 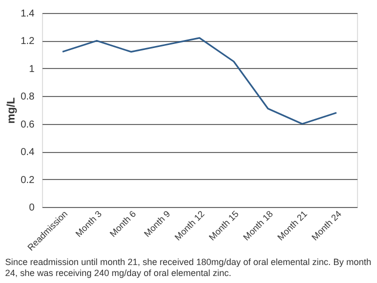 I want to click on y-tick-label: 0.6, so click(x=27, y=124).